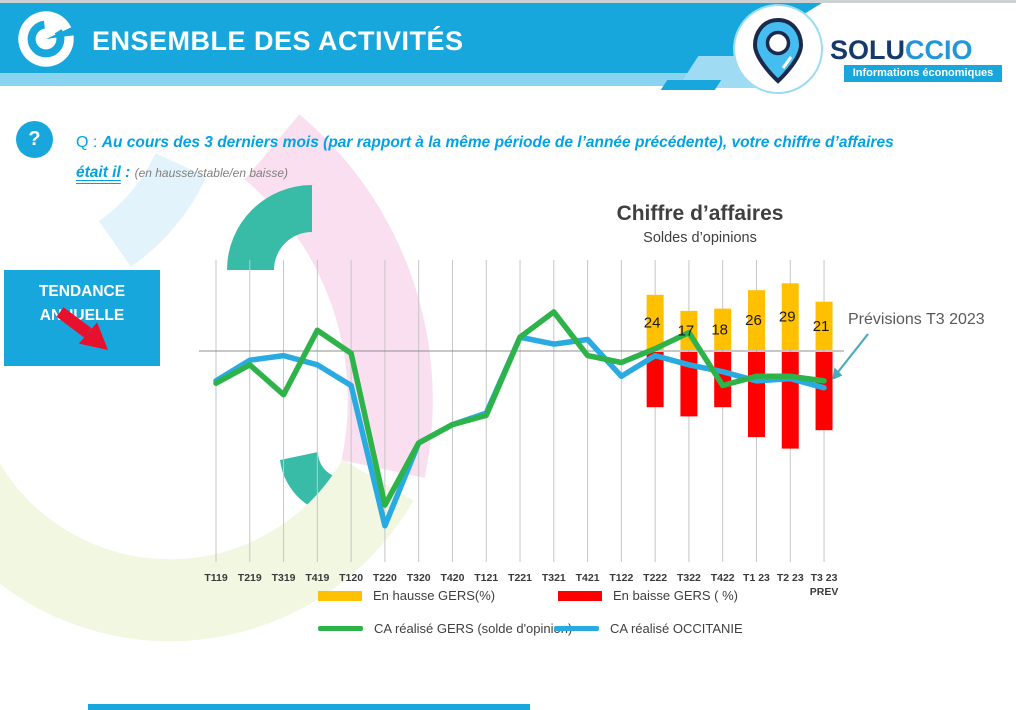 This screenshot has width=1016, height=710. Describe the element at coordinates (207, 550) in the screenshot. I see `pale-green-ring` at that location.